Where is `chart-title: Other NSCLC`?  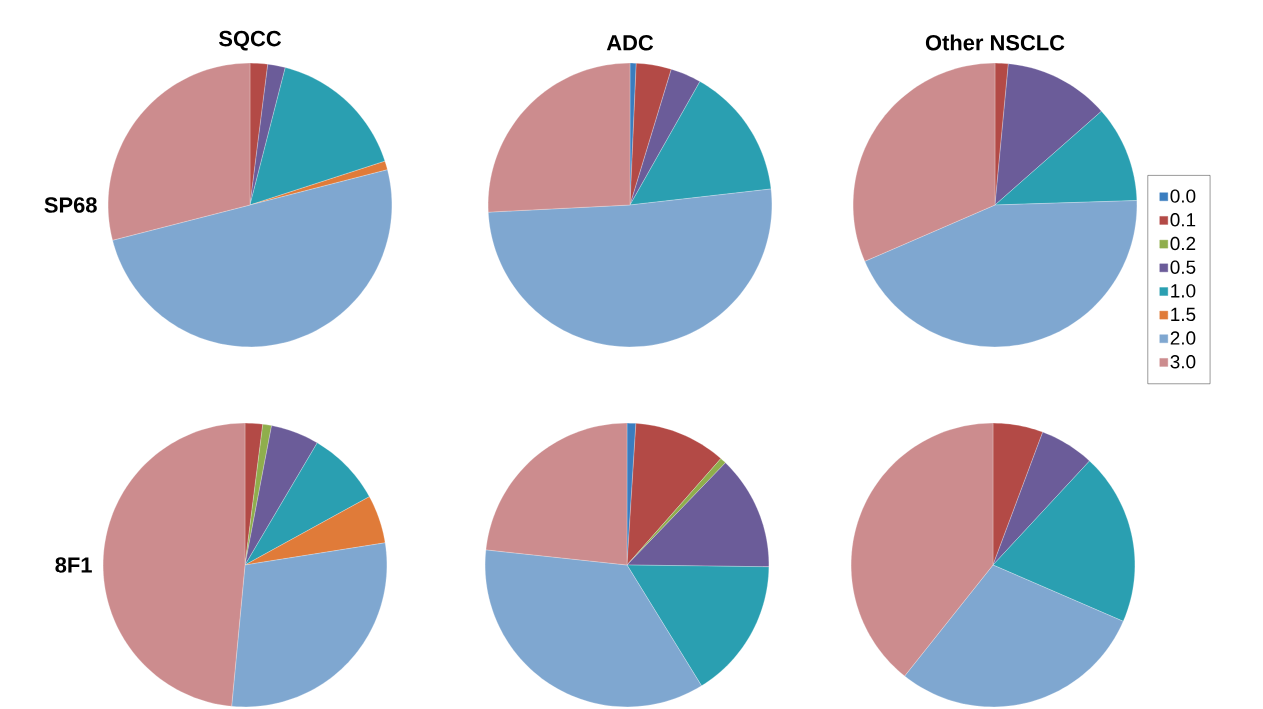
chart-title: Other NSCLC is located at coordinates (995, 42).